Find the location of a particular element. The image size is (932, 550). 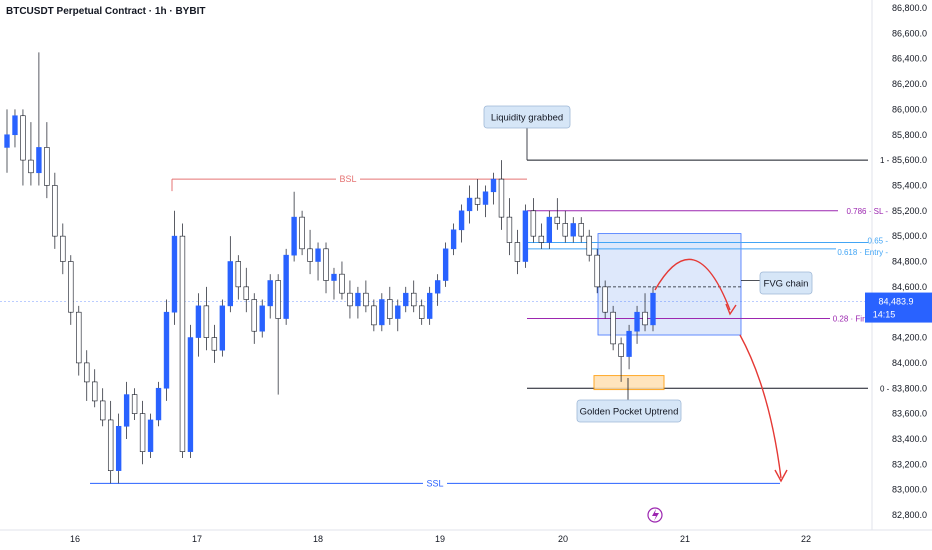

golden-callout-box is located at coordinates (629, 411).